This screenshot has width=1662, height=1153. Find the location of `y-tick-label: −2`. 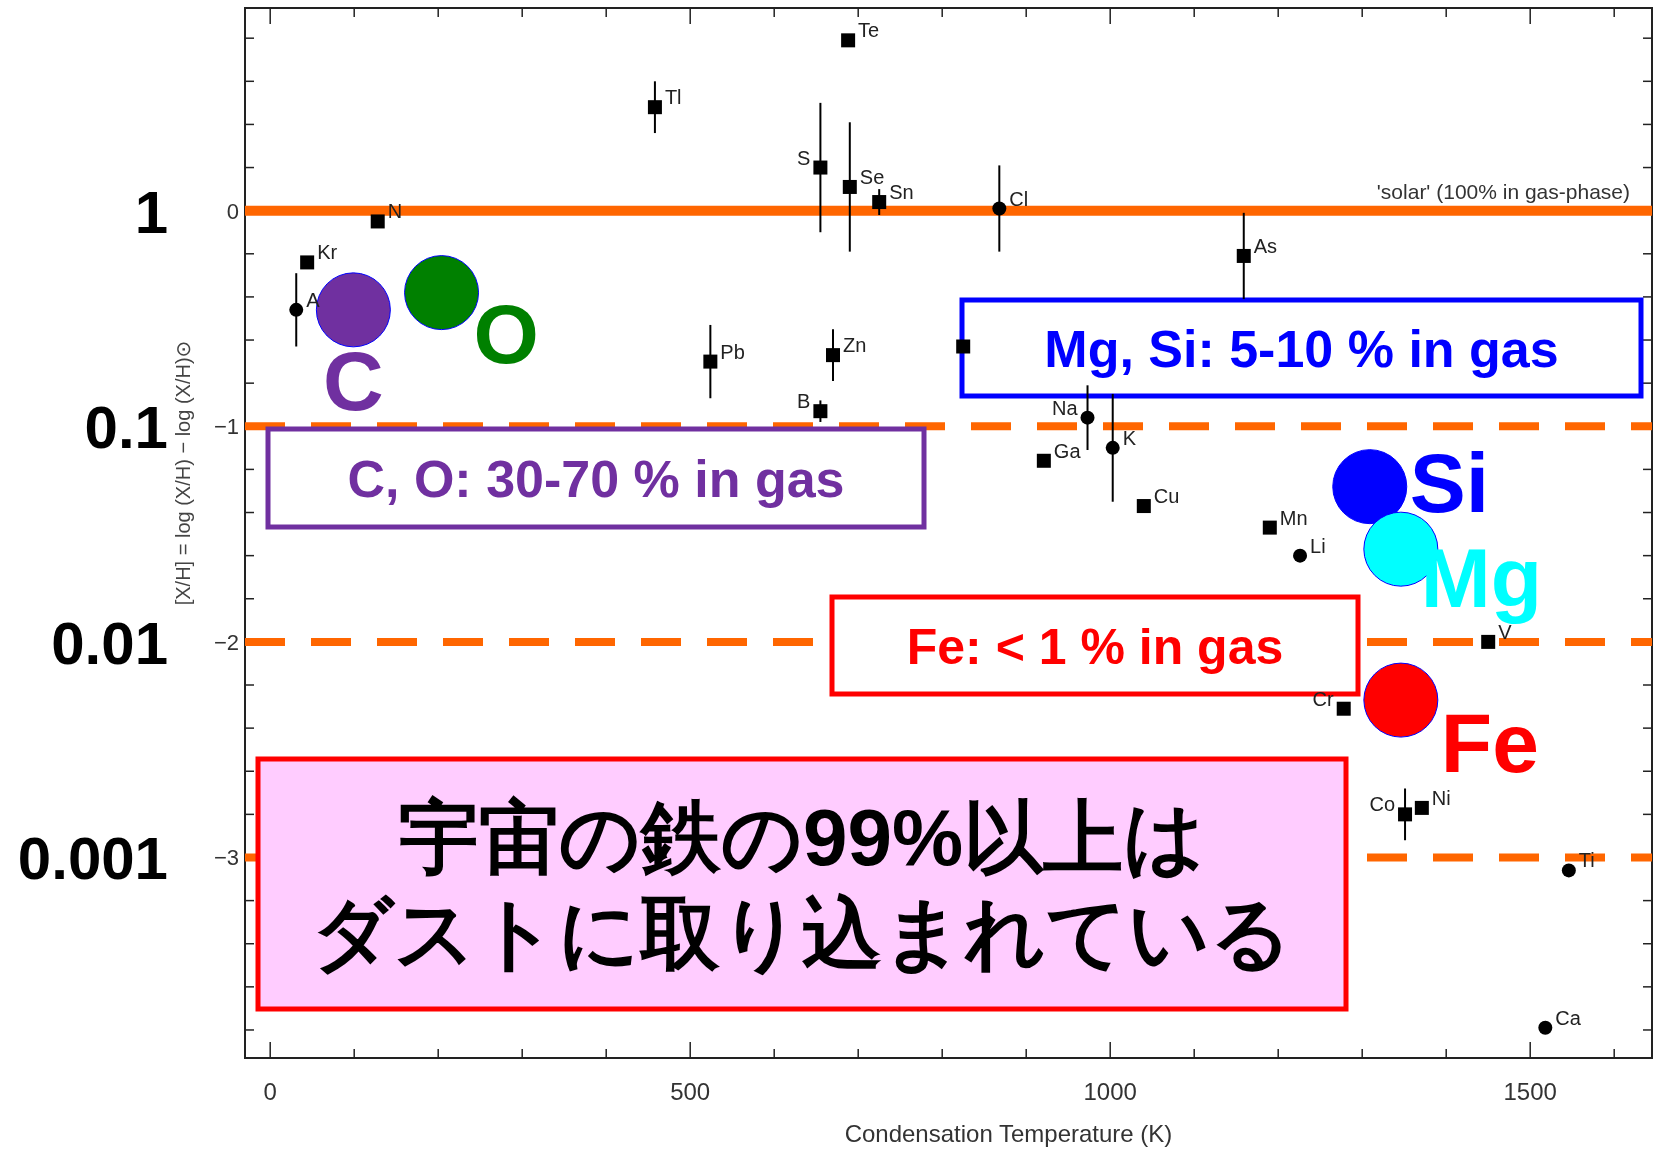

y-tick-label: −2 is located at coordinates (226, 642).